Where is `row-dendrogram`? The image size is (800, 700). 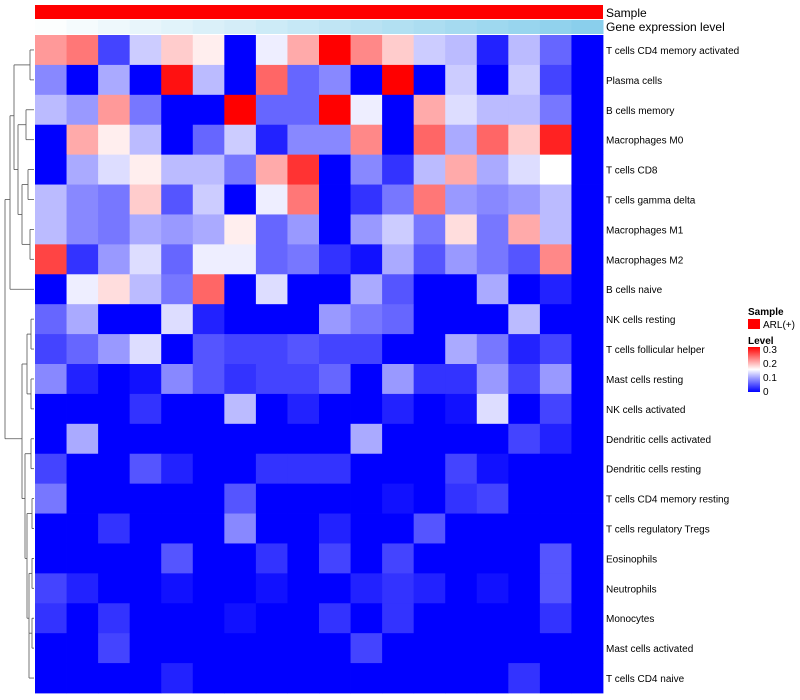 row-dendrogram is located at coordinates (19, 364).